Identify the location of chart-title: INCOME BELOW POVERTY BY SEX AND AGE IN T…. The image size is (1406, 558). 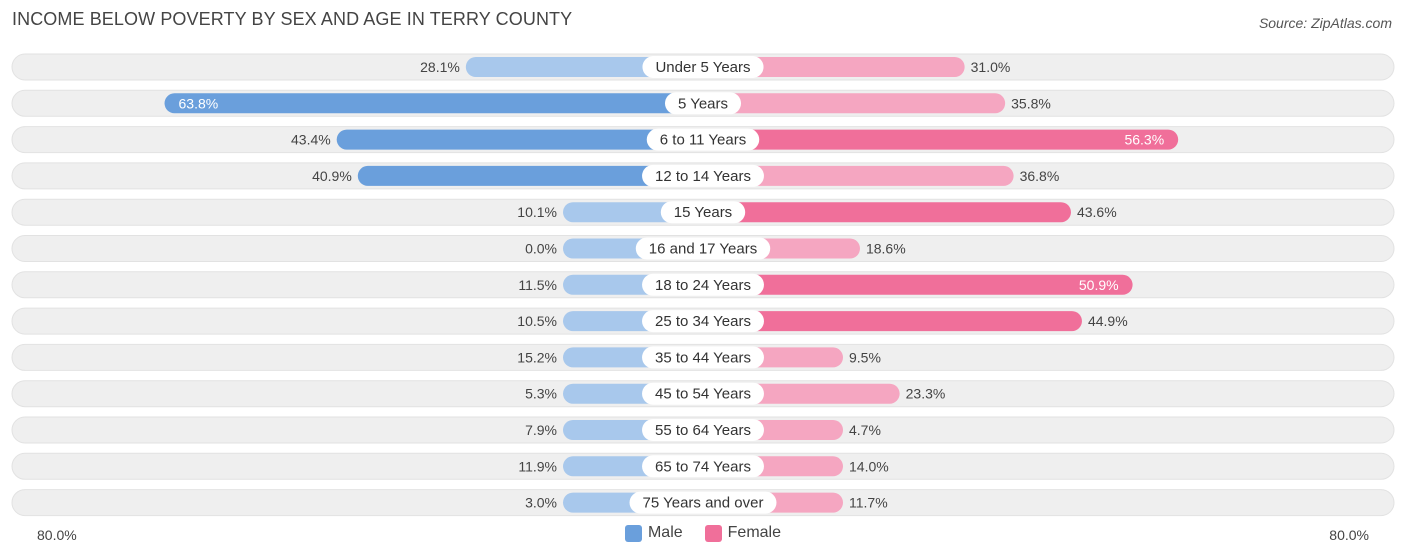
(292, 19).